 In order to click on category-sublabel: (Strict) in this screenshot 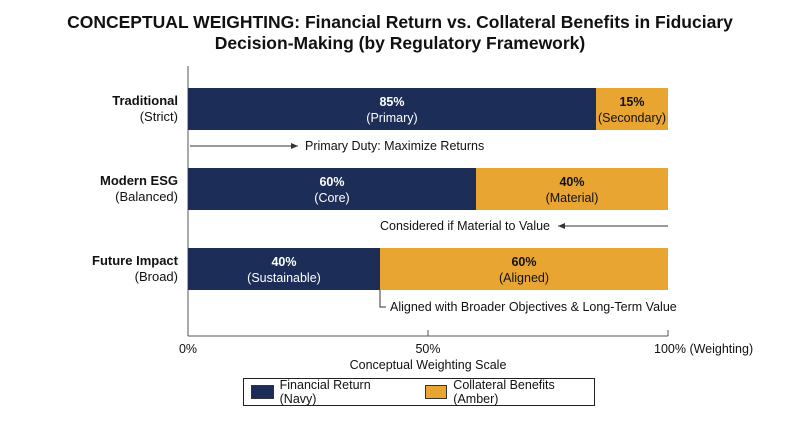, I will do `click(159, 116)`.